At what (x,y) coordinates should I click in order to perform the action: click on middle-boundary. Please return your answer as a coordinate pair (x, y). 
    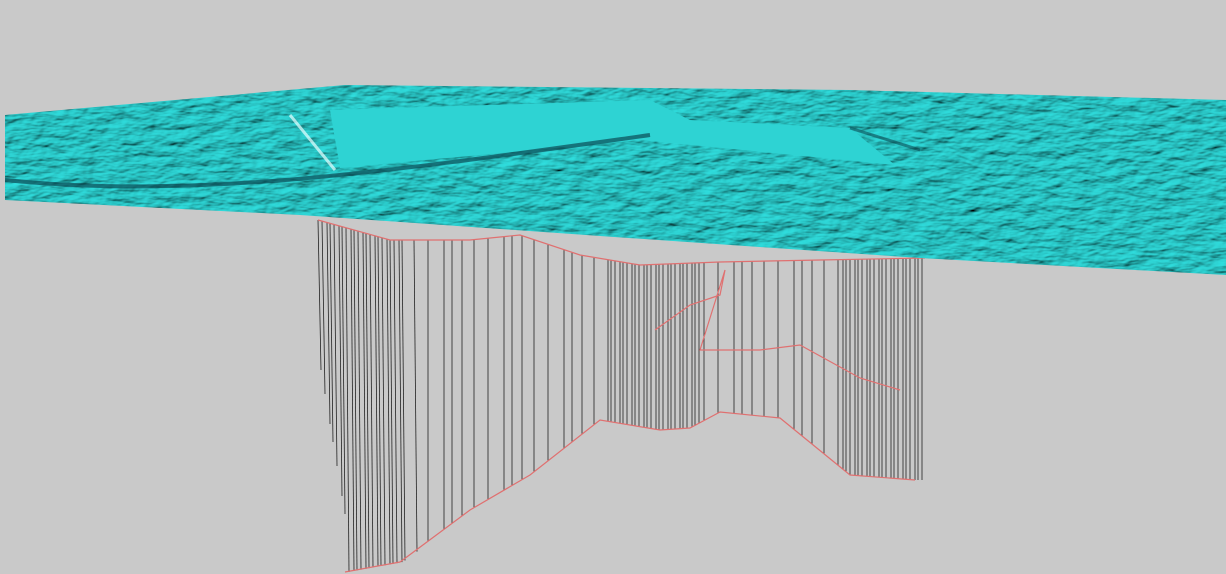
    Looking at the image, I should click on (777, 330).